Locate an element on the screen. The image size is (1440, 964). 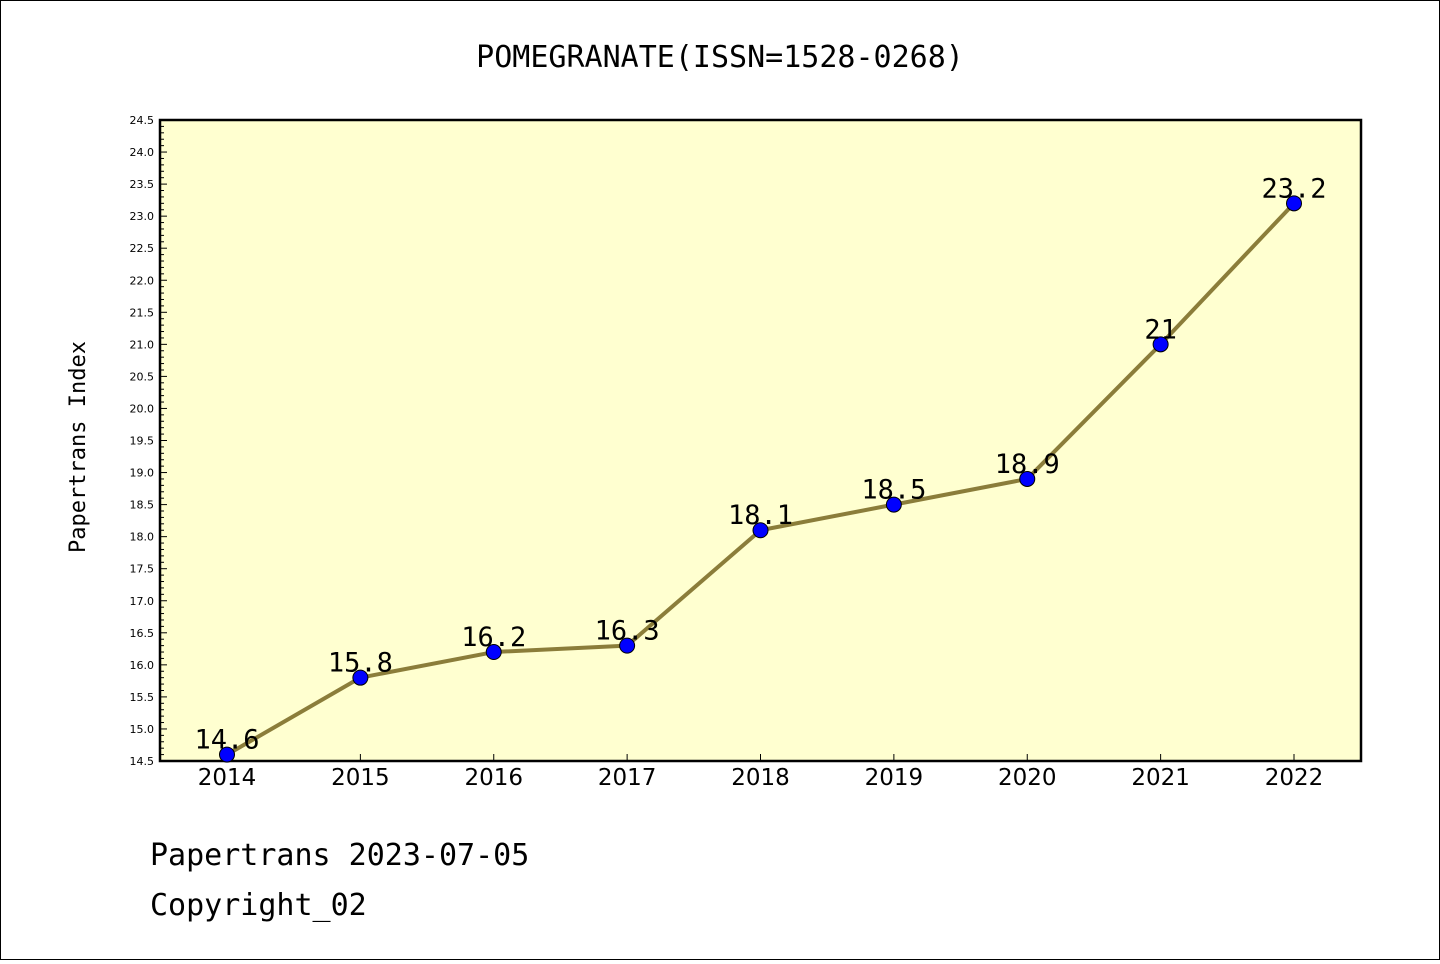
data-label: 16.3 is located at coordinates (627, 631).